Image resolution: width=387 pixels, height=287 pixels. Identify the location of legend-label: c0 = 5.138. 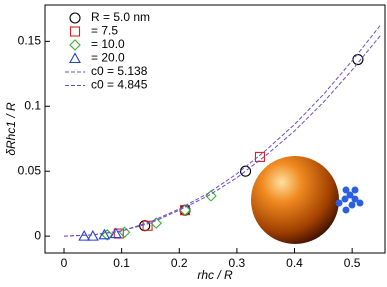
(119, 71).